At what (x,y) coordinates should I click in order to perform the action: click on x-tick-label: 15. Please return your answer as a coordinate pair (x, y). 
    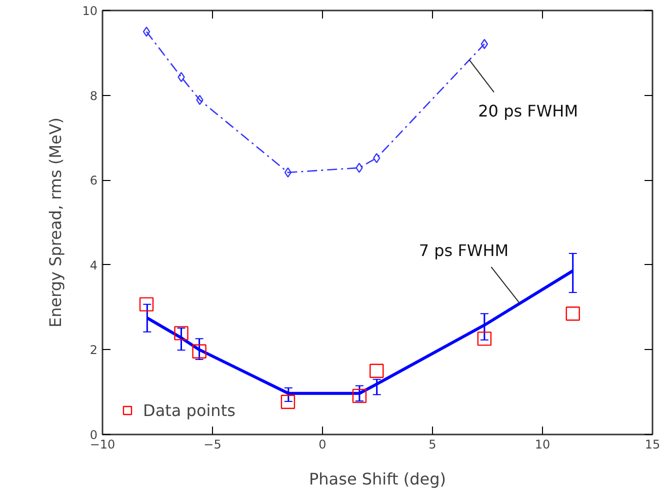
    Looking at the image, I should click on (652, 445).